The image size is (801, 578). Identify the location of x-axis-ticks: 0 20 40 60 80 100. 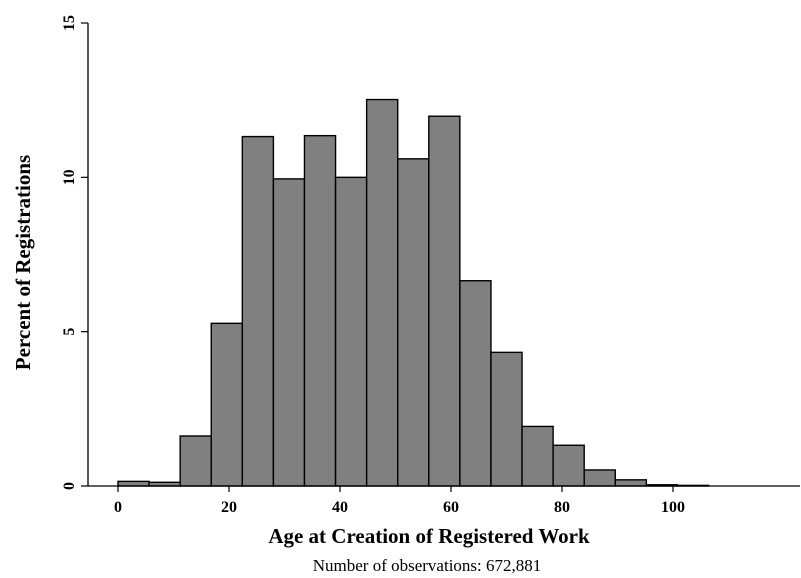
(399, 501).